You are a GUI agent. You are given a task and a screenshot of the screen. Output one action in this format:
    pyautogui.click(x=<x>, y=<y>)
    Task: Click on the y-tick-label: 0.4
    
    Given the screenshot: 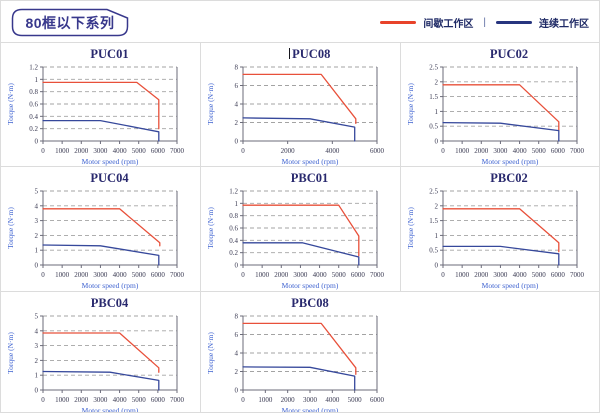 What is the action you would take?
    pyautogui.click(x=33, y=117)
    